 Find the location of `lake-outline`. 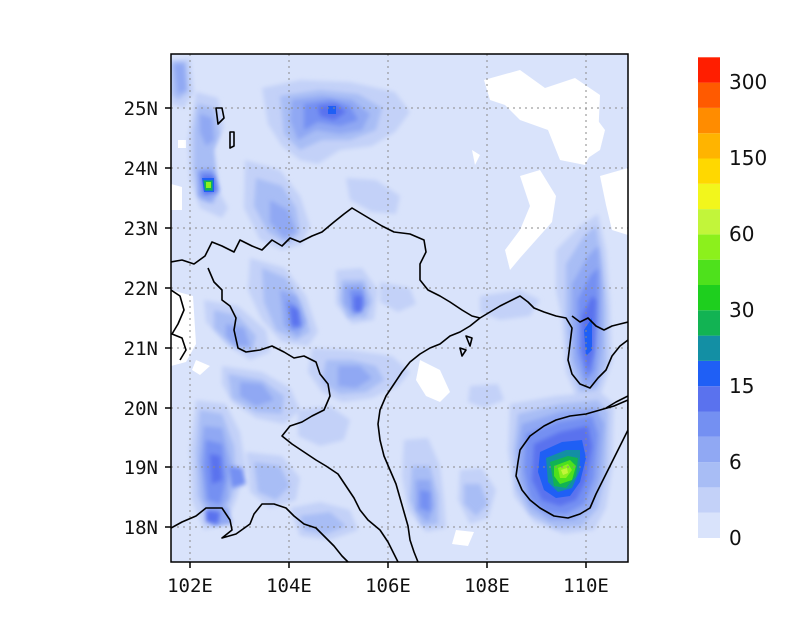

lake-outline is located at coordinates (220, 116).